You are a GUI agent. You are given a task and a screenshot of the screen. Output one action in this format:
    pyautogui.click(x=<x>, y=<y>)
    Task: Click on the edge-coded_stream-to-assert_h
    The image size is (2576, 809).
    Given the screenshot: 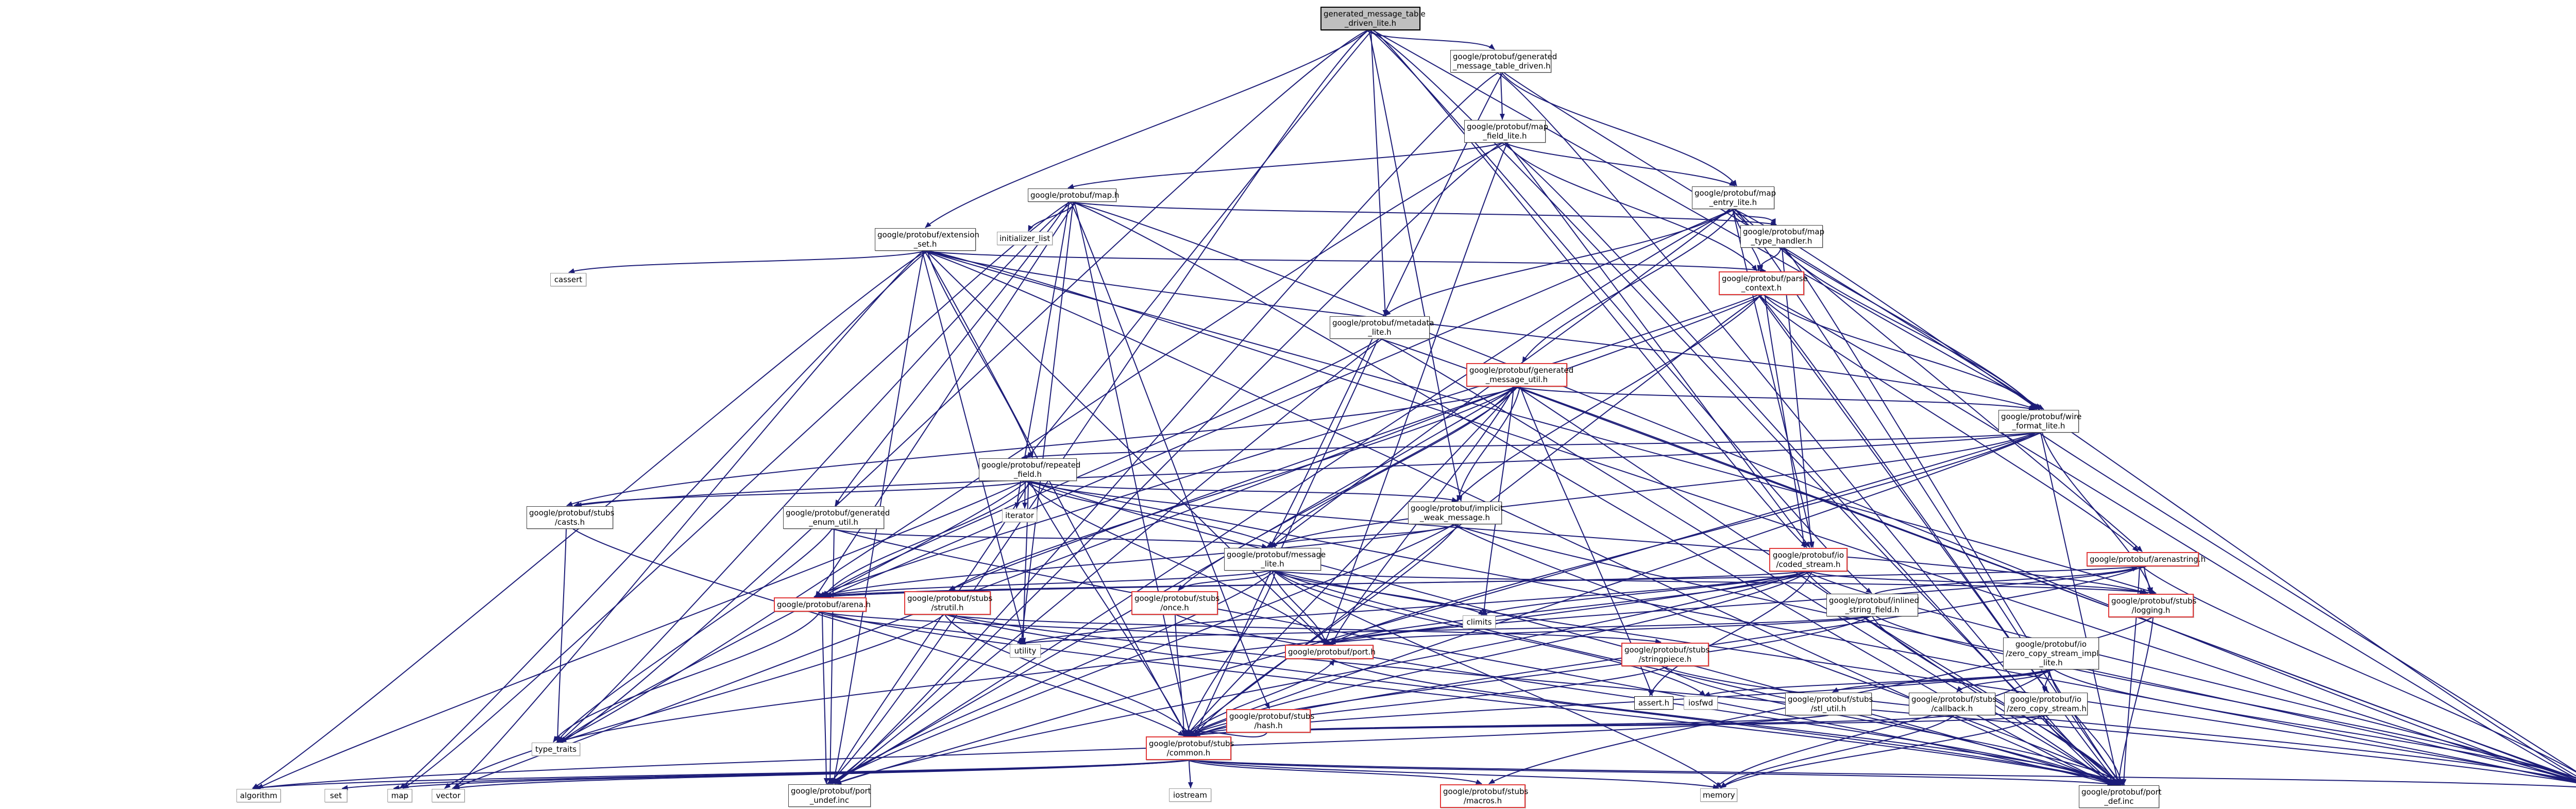 What is the action you would take?
    pyautogui.click(x=1730, y=633)
    